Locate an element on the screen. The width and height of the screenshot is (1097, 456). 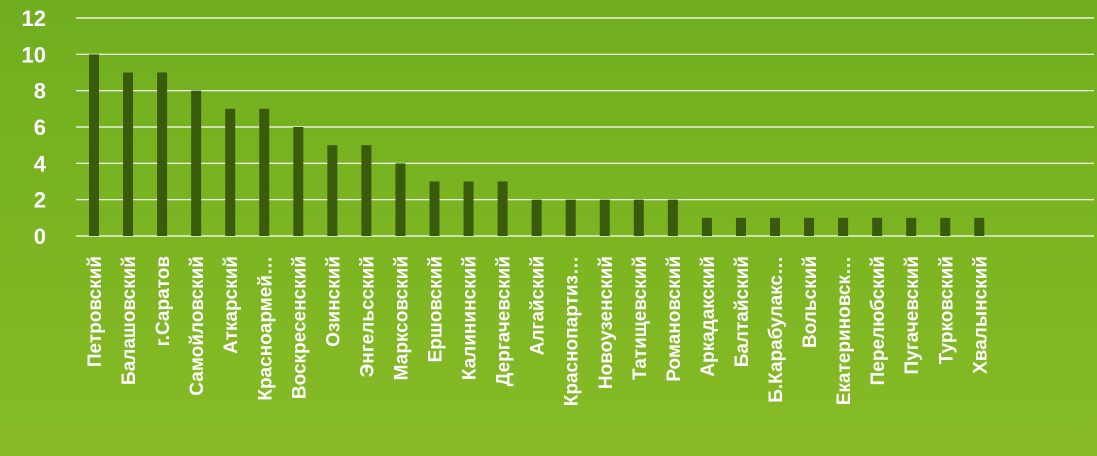
category-label: Алгайский is located at coordinates (538, 305).